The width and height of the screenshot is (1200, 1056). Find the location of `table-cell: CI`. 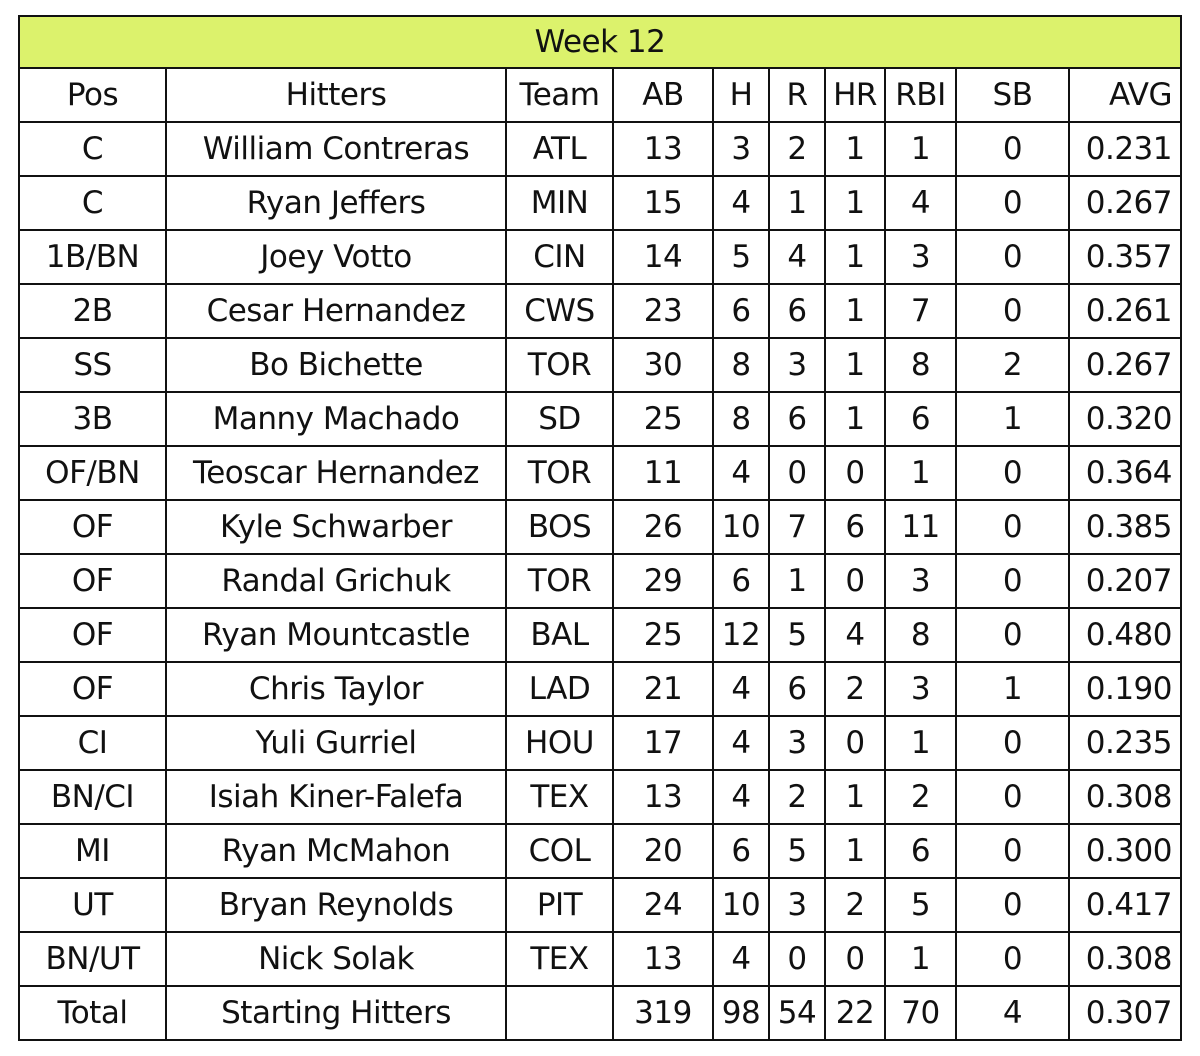

table-cell: CI is located at coordinates (92, 743).